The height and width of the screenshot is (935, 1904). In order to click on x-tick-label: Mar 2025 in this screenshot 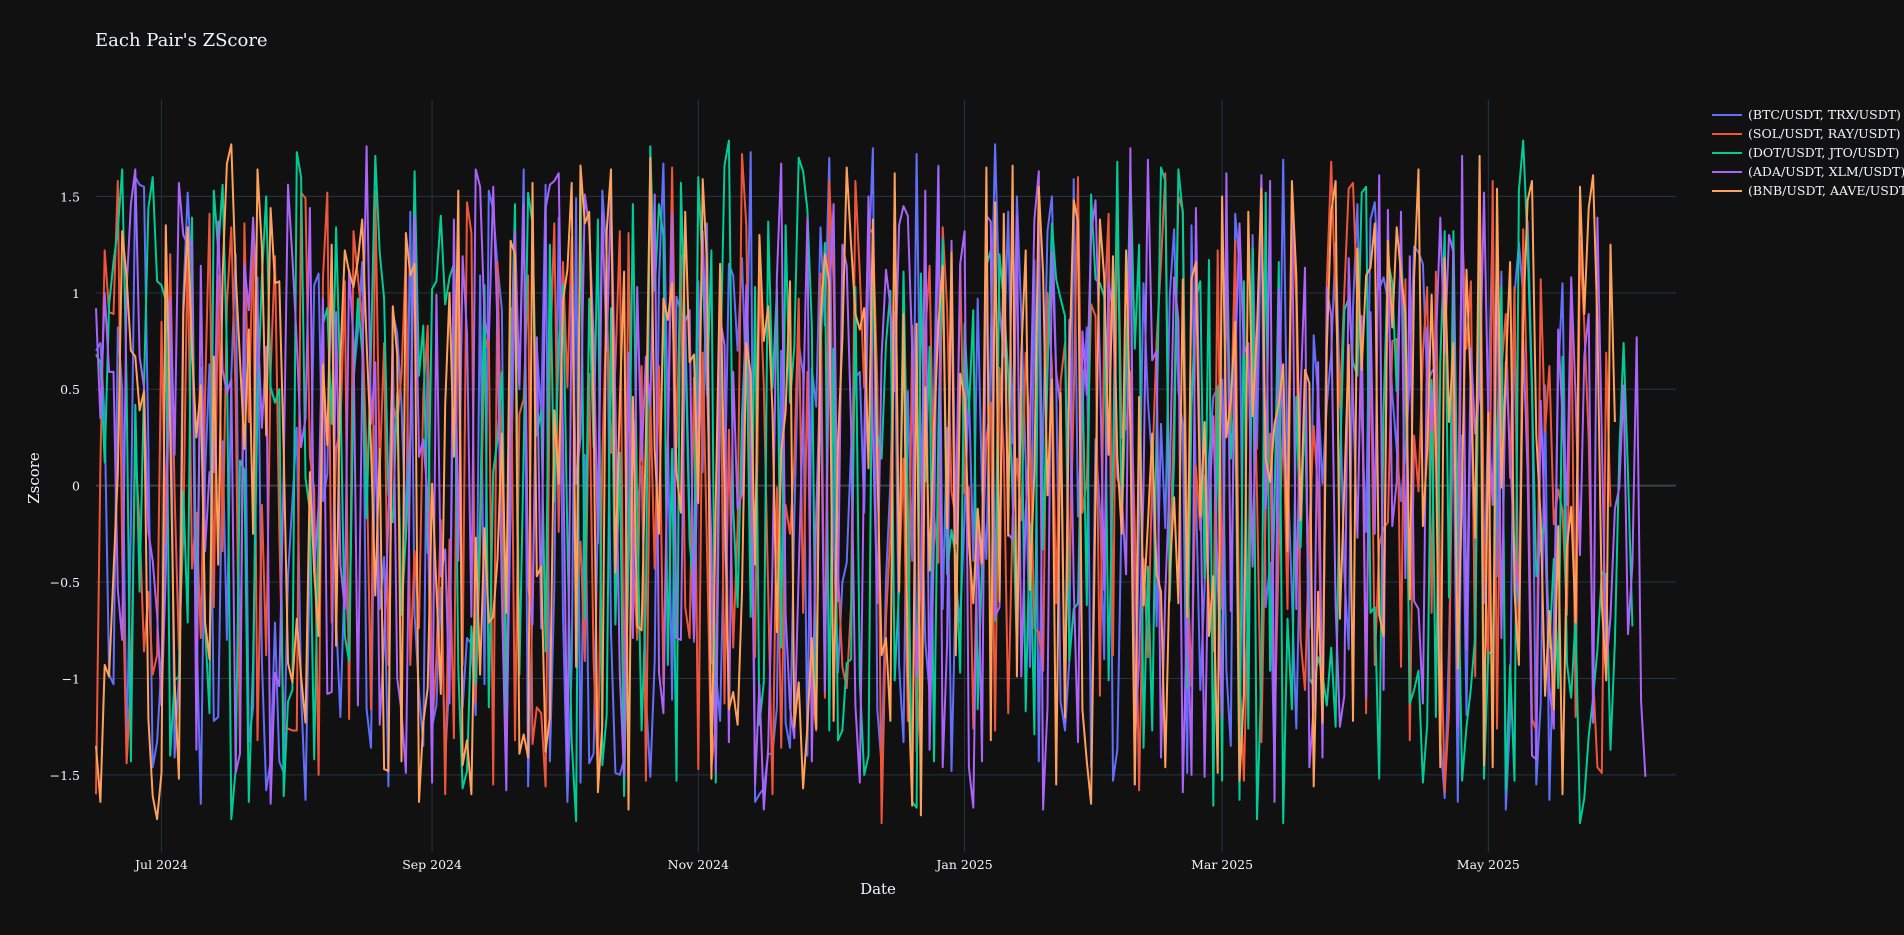, I will do `click(1222, 864)`.